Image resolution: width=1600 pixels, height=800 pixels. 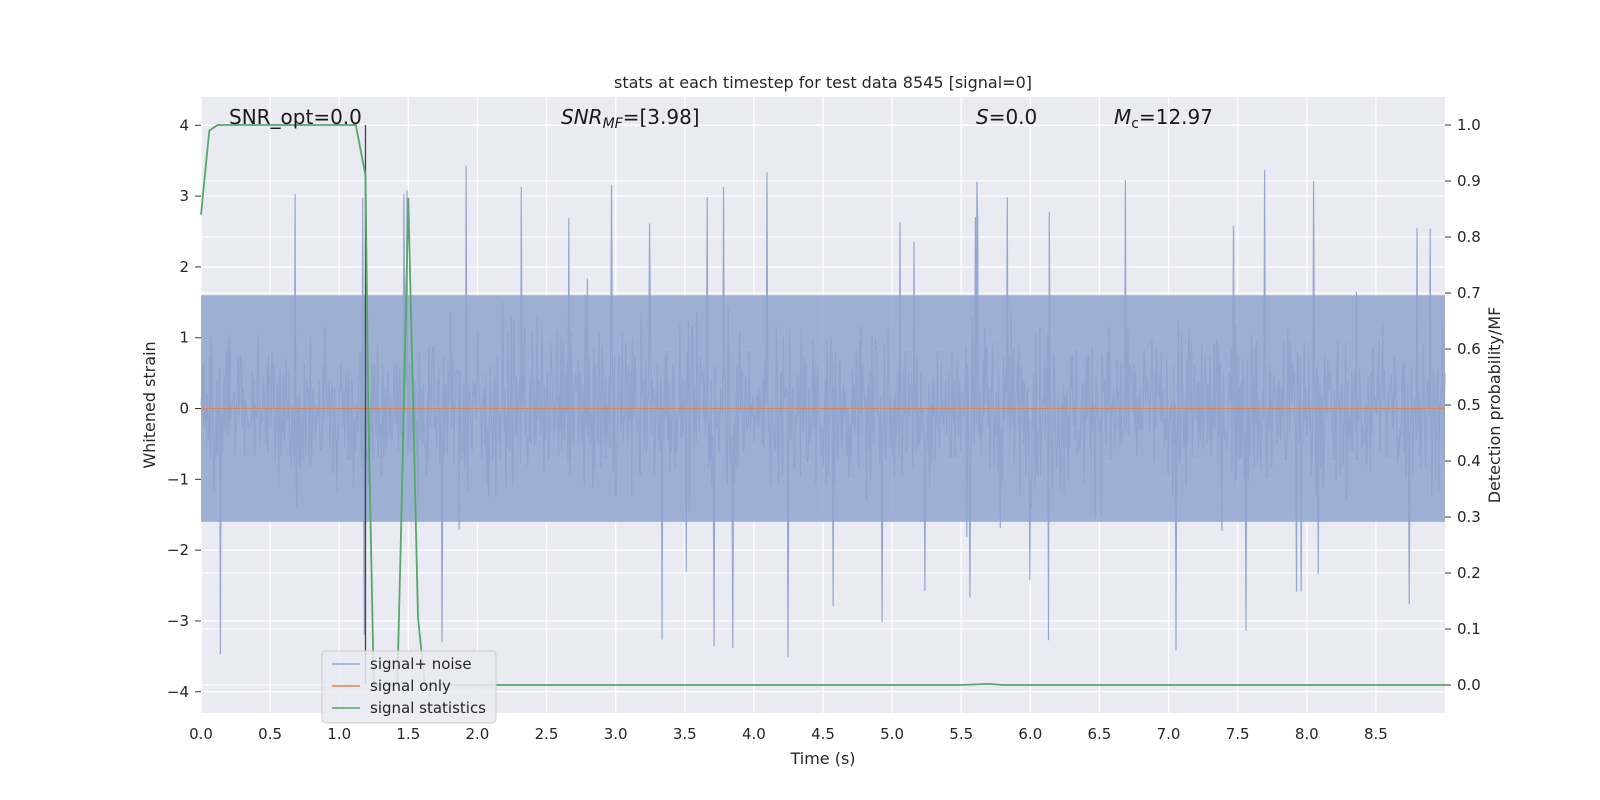 I want to click on annotation-mc: Mc=12.97, so click(x=1163, y=118).